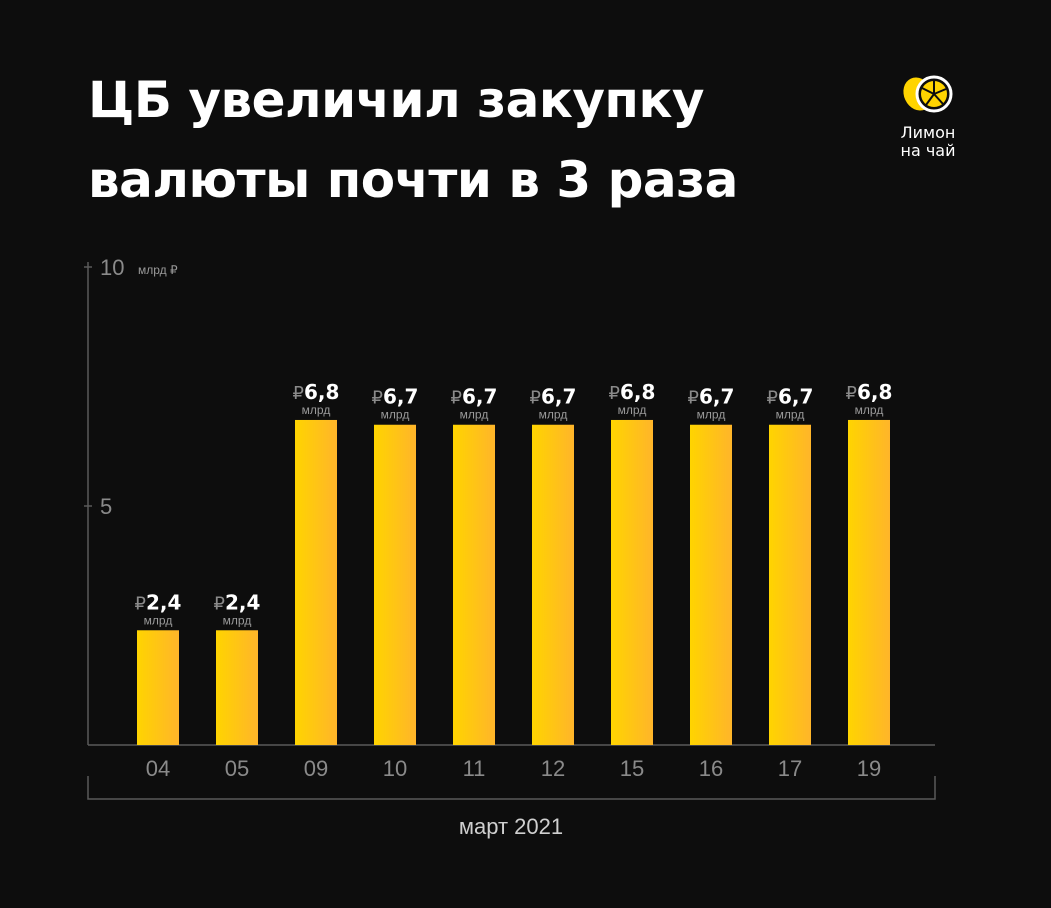 The width and height of the screenshot is (1051, 908). What do you see at coordinates (396, 100) in the screenshot?
I see `title-line-1: ЦБ увеличил закупку` at bounding box center [396, 100].